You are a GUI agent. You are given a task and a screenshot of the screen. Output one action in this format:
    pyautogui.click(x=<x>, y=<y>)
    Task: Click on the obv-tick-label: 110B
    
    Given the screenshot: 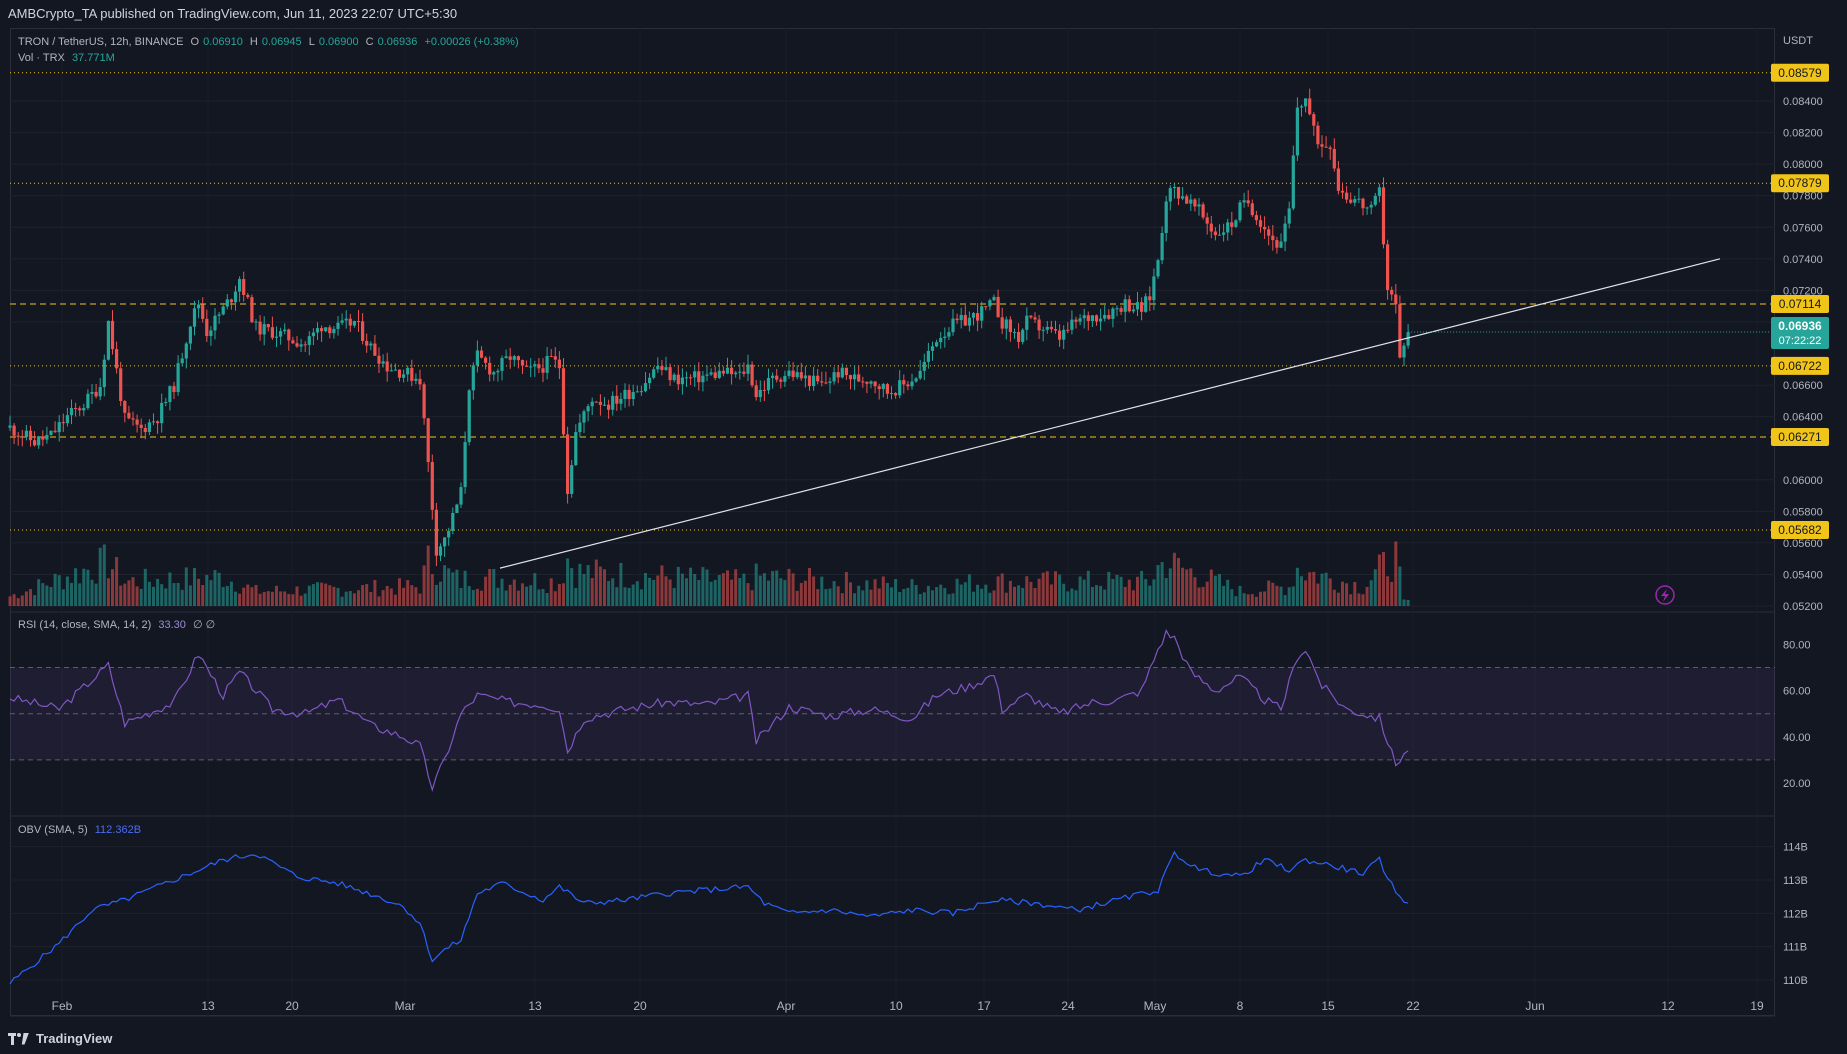 What is the action you would take?
    pyautogui.click(x=1795, y=981)
    